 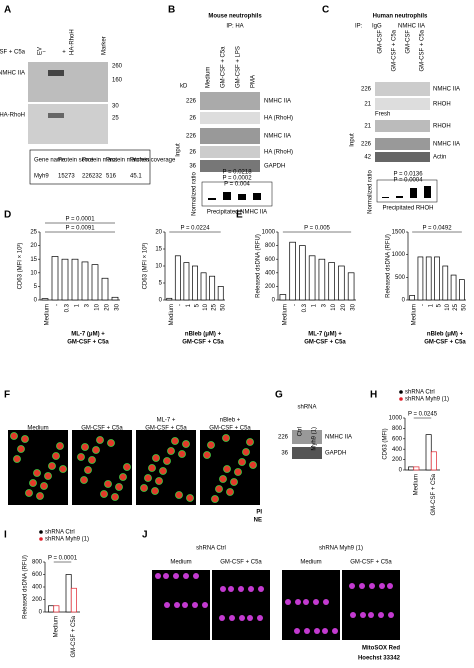 I want to click on label: 26, so click(x=192, y=153).